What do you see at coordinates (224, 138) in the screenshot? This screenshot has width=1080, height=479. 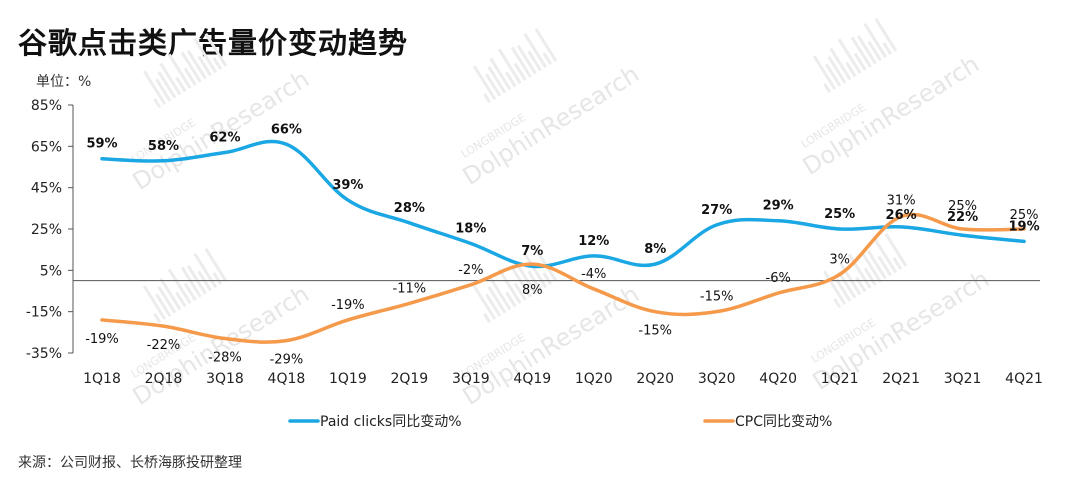 I see `paid-clicks-label: 62%` at bounding box center [224, 138].